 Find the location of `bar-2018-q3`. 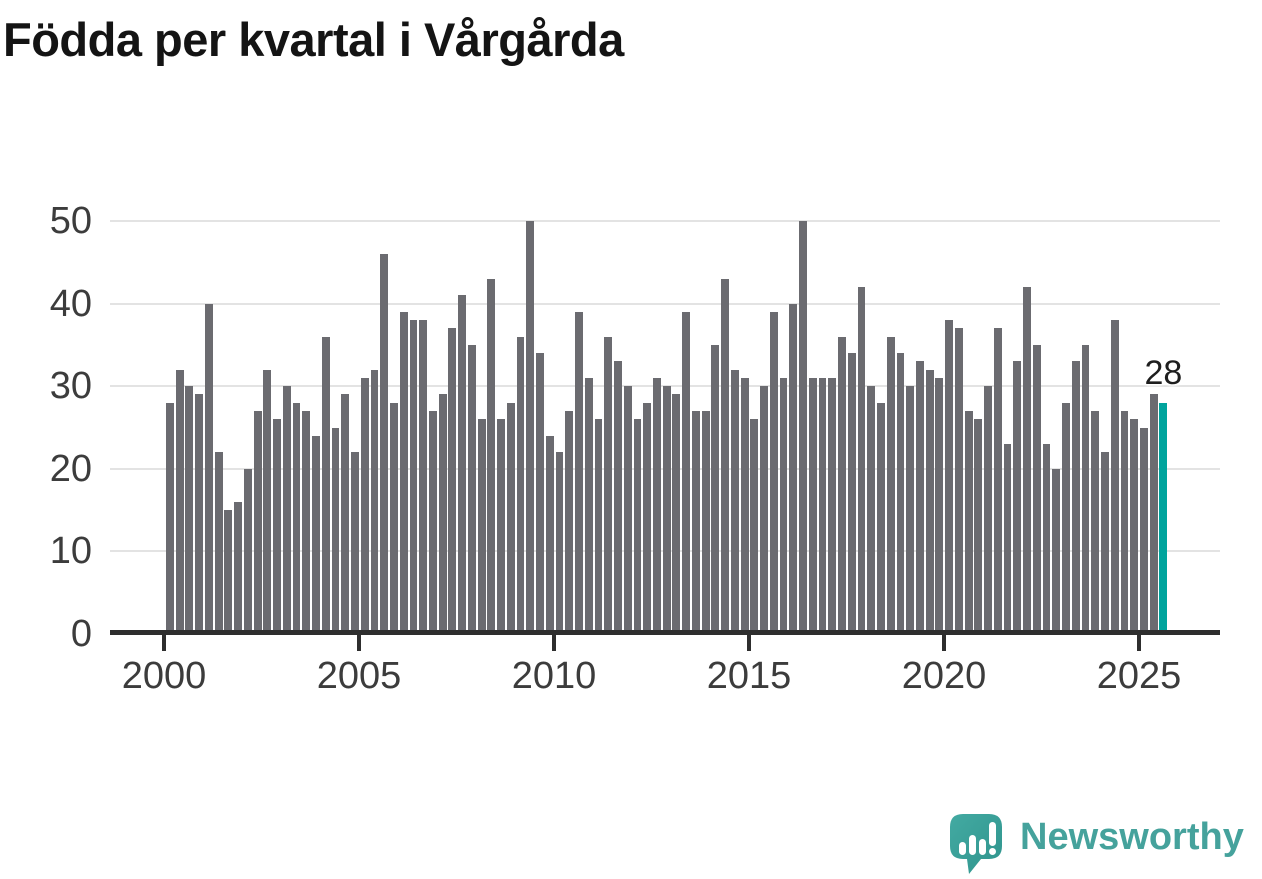

bar-2018-q3 is located at coordinates (890, 485).